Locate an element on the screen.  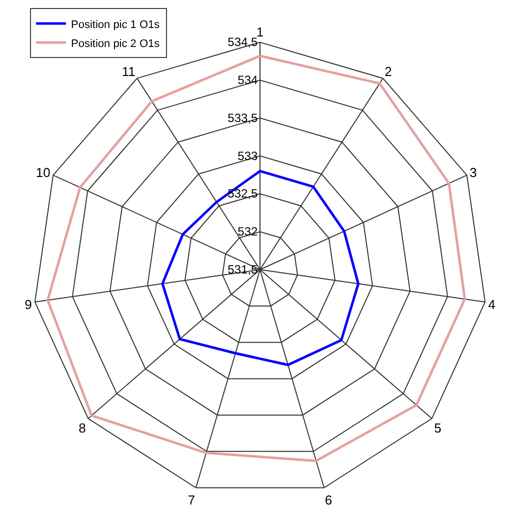
y-tick-label: 534 is located at coordinates (248, 80).